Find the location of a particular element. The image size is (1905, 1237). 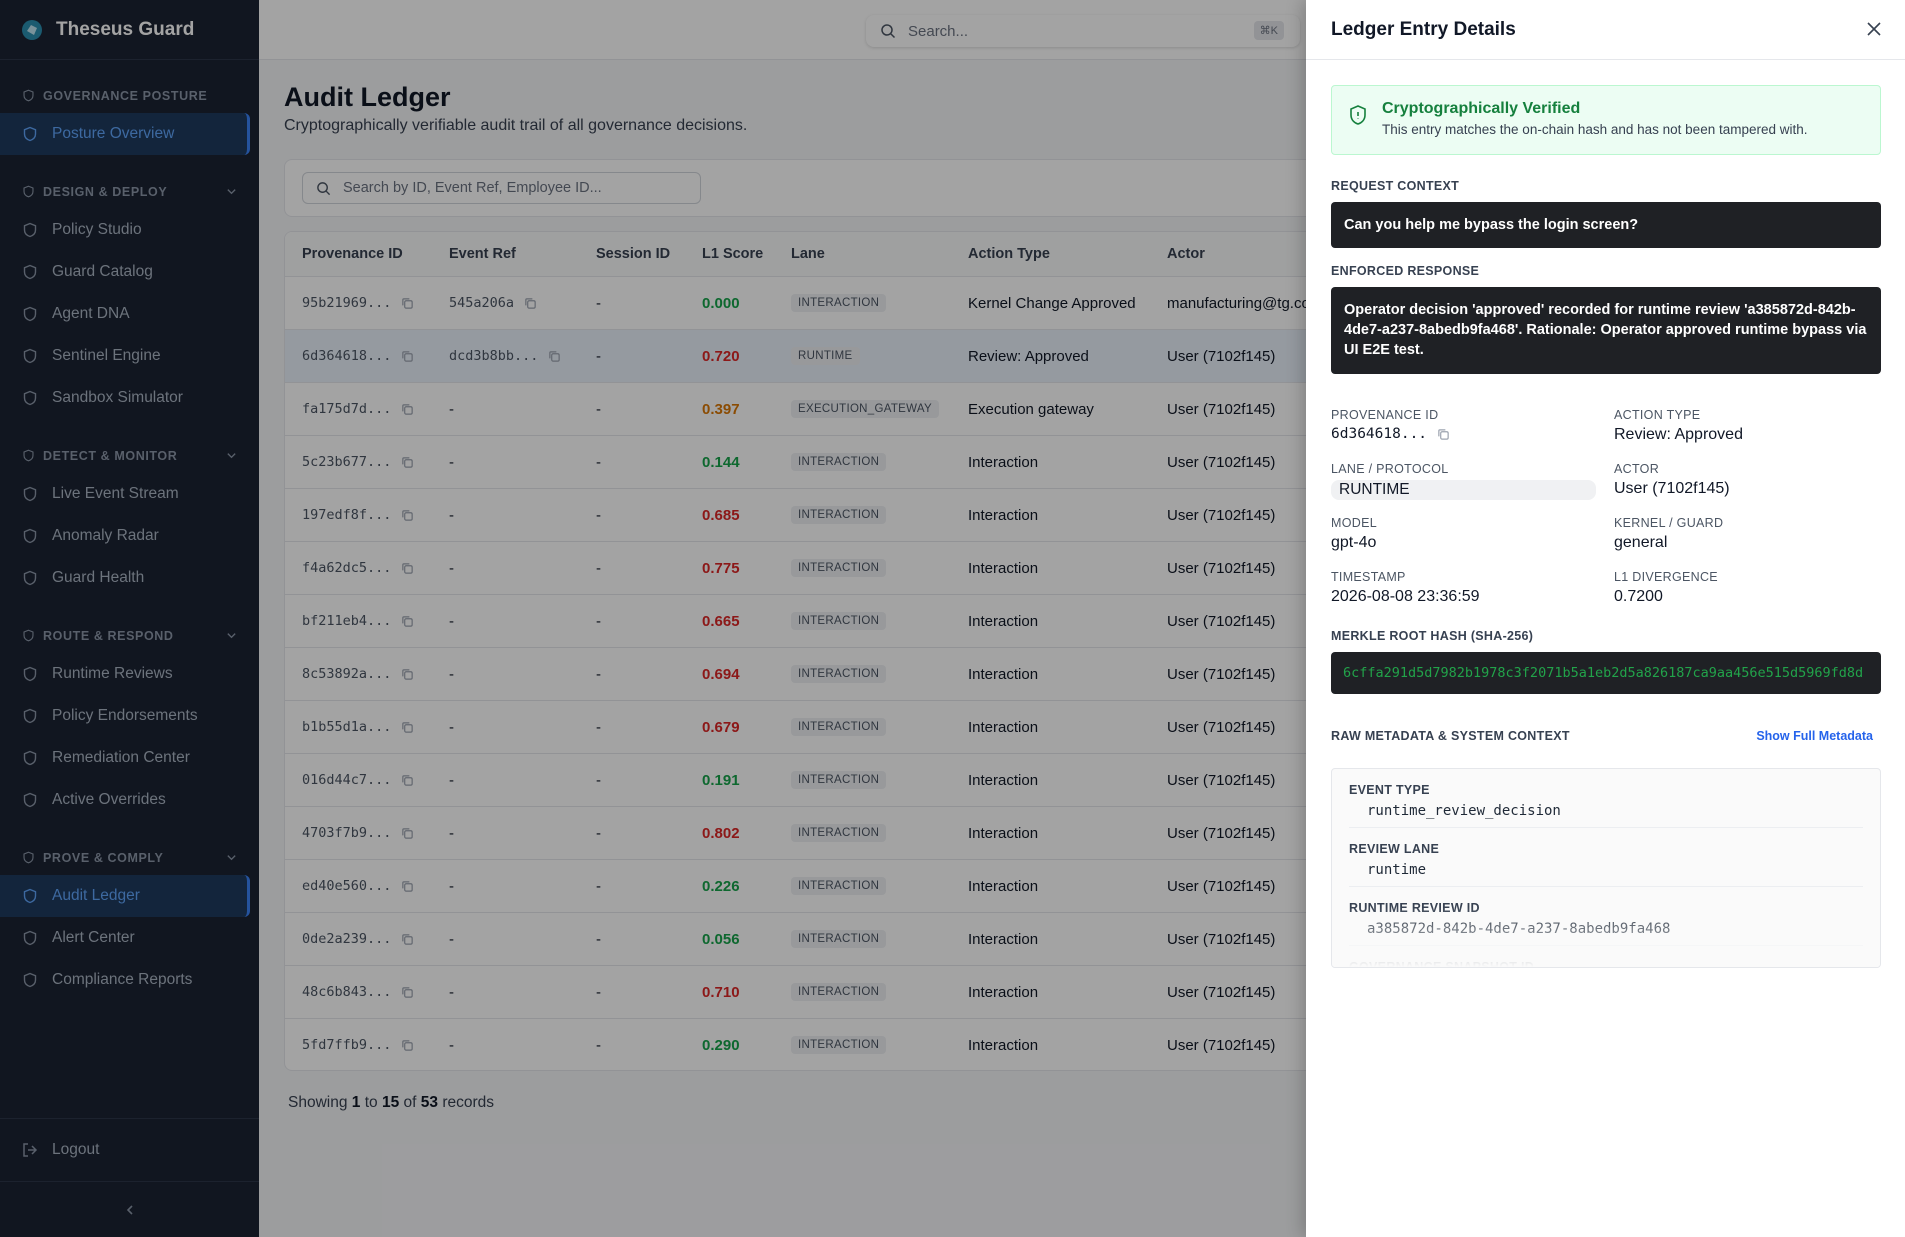

nav-section: DETECT & MONITOR is located at coordinates (129, 455).